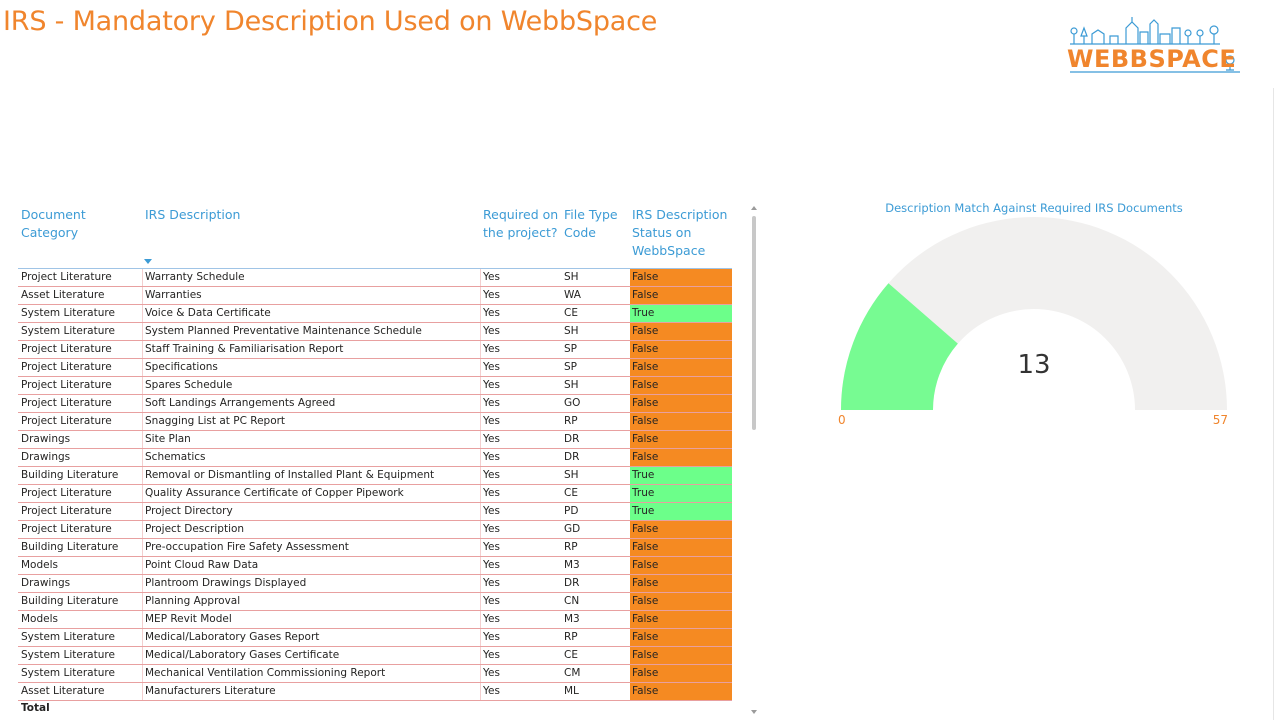  Describe the element at coordinates (842, 420) in the screenshot. I see `gauge-min-label: 0` at that location.